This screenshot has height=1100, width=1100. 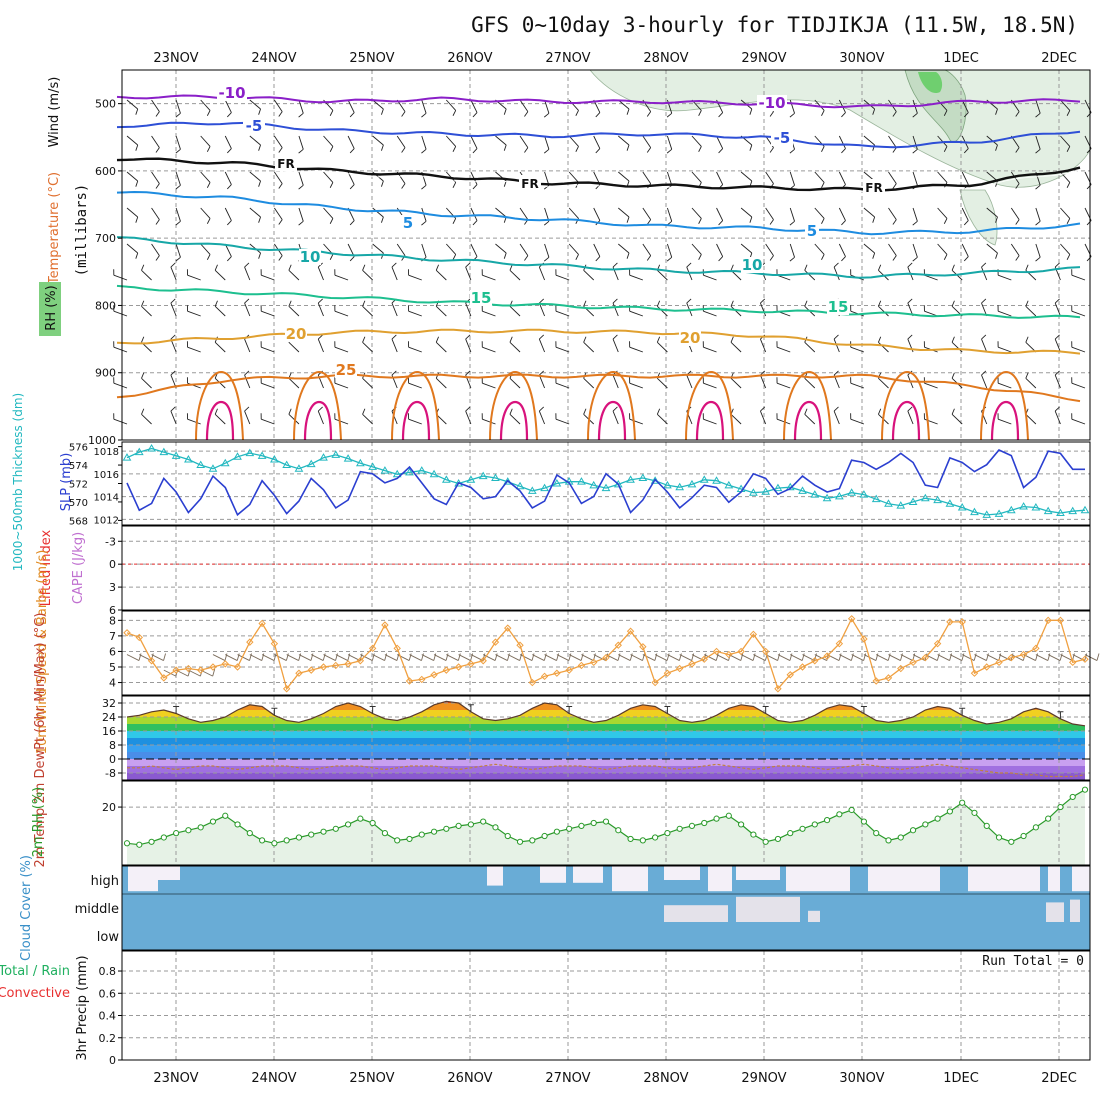 What do you see at coordinates (606, 483) in the screenshot?
I see `slp-panel-frame` at bounding box center [606, 483].